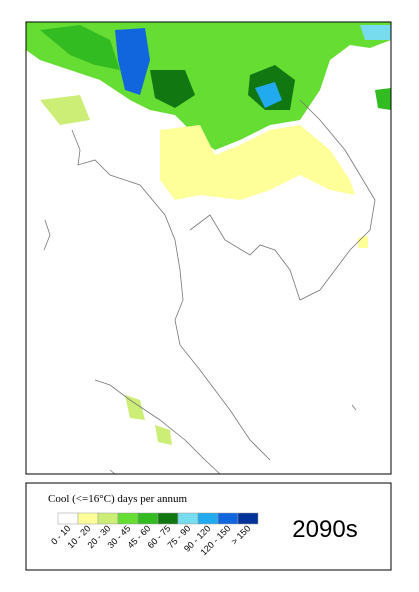 The width and height of the screenshot is (419, 592). I want to click on zone-lightblue, so click(268, 95).